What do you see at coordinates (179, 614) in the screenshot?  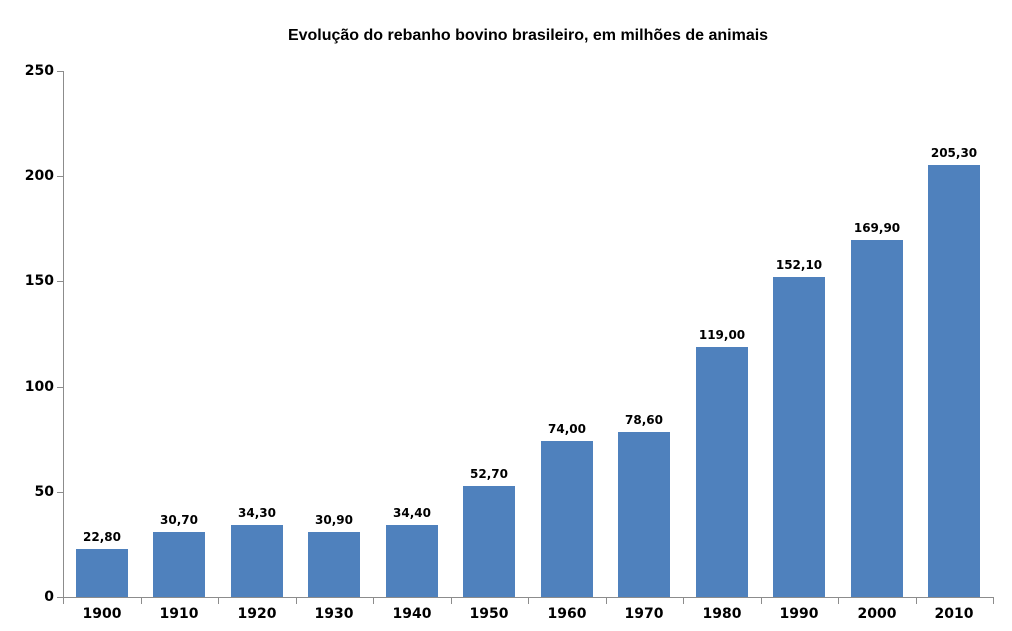 I see `x-category-label: 1910` at bounding box center [179, 614].